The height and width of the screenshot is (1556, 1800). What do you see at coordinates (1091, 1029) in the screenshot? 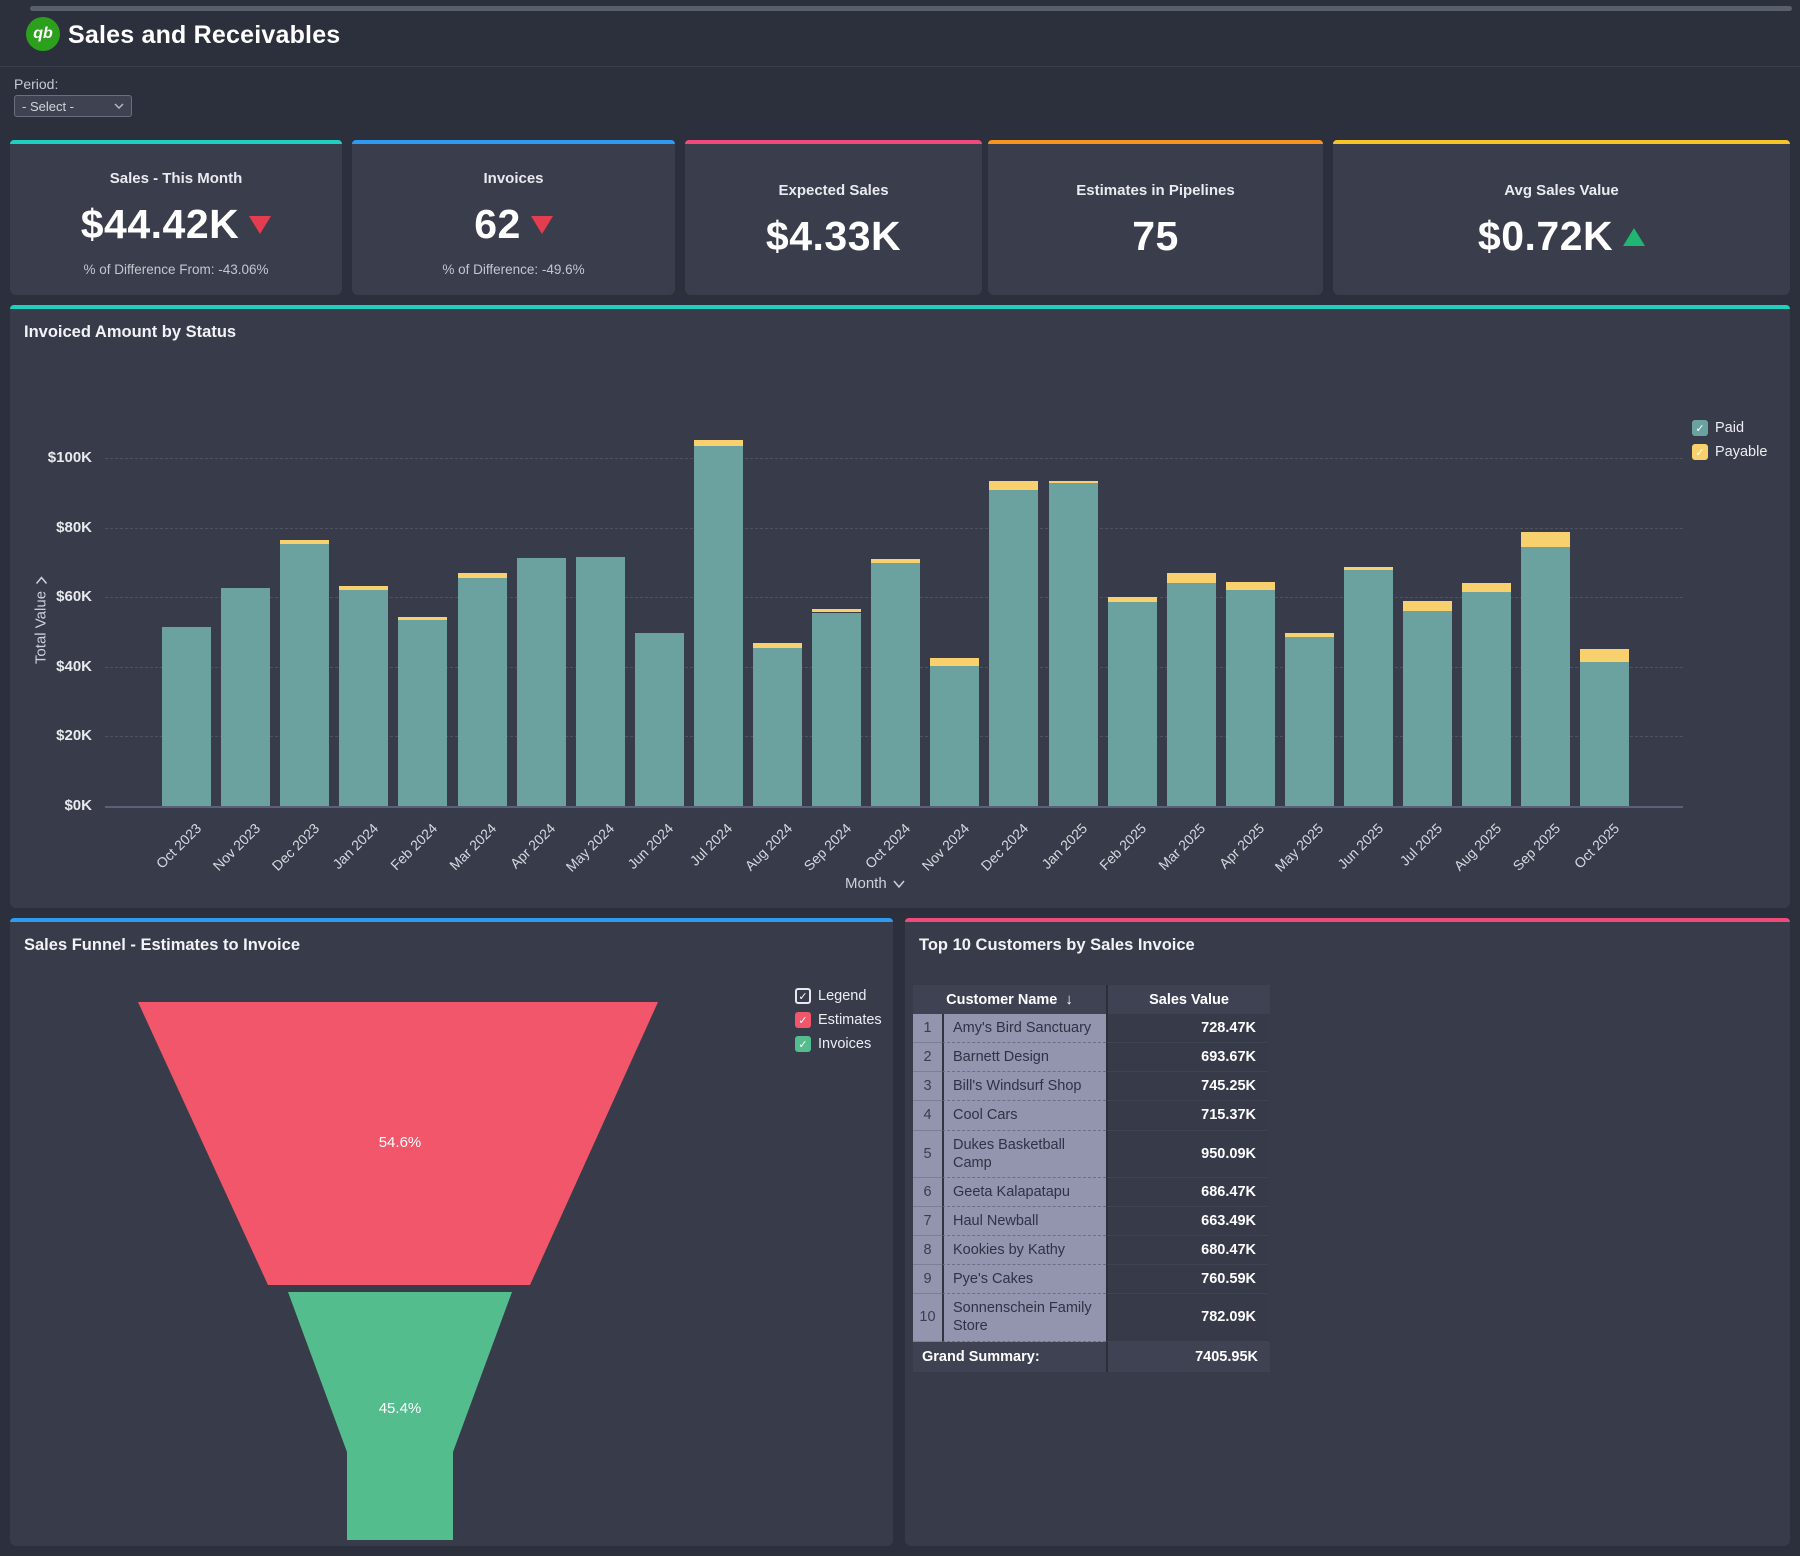
I see `table-row: 1 Amy's Bird Sanctuary 728.47K` at bounding box center [1091, 1029].